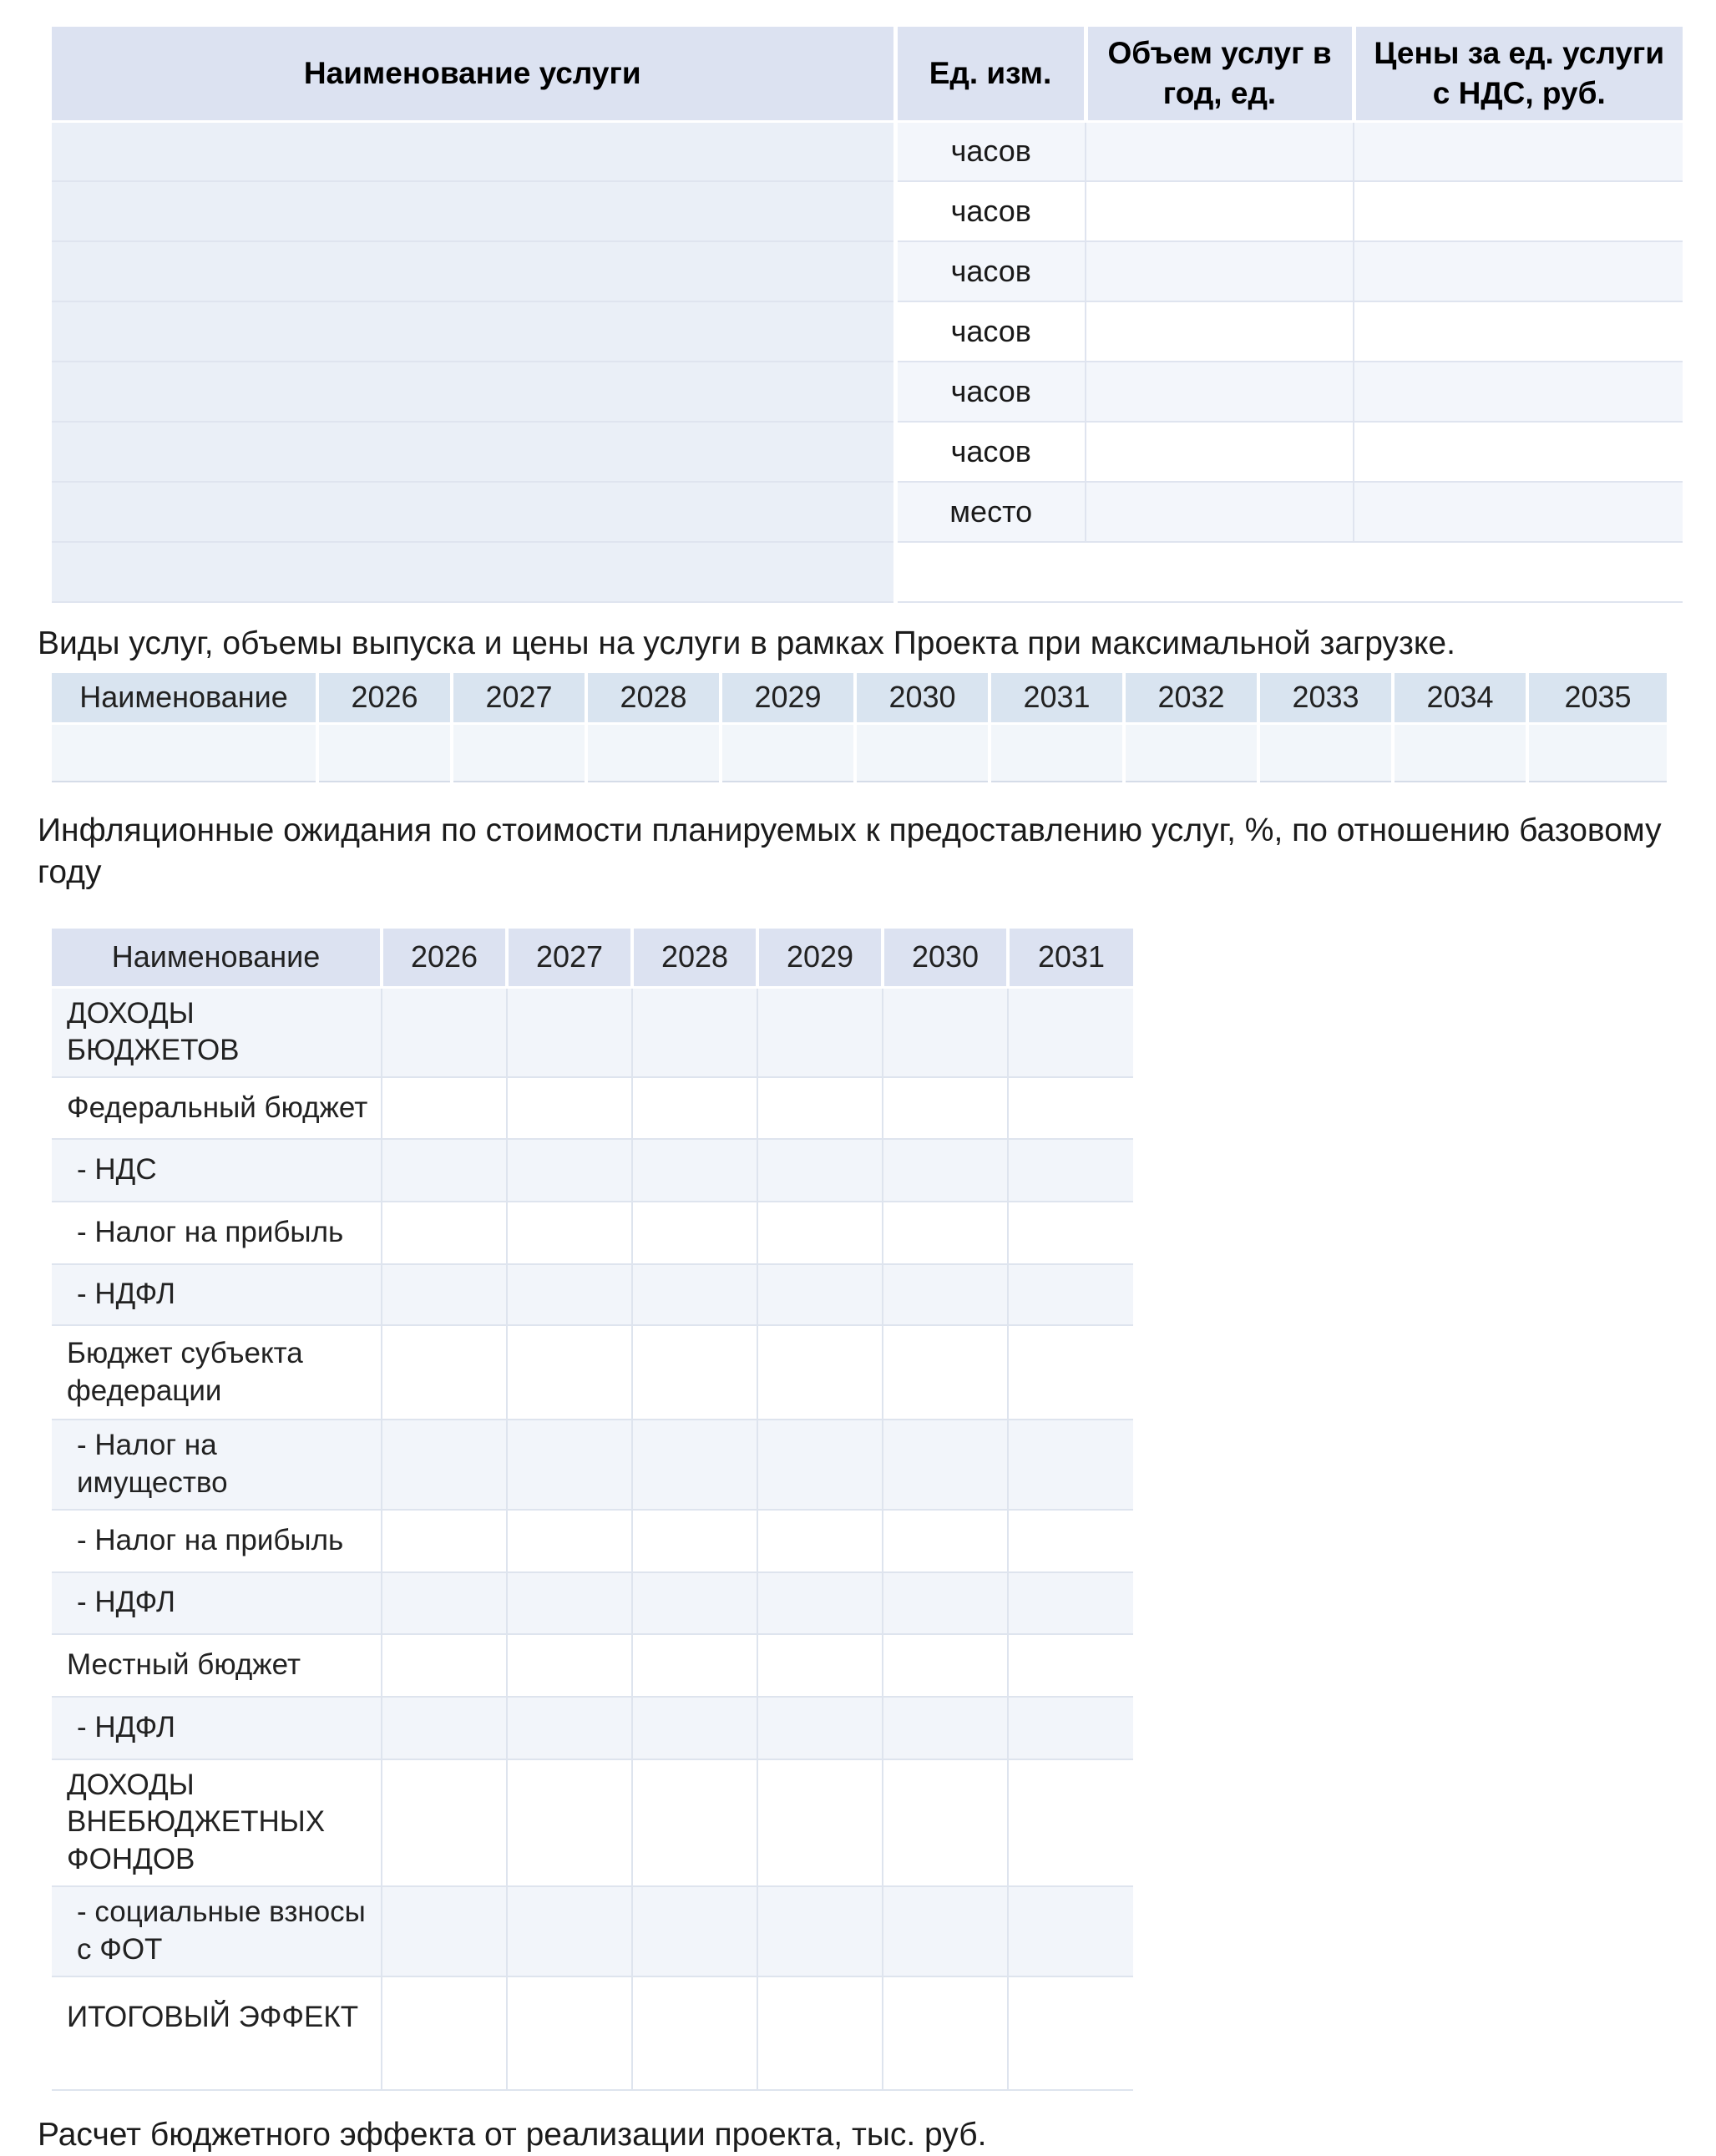 Image resolution: width=1716 pixels, height=2156 pixels. Describe the element at coordinates (859, 752) in the screenshot. I see `volumes-row` at that location.